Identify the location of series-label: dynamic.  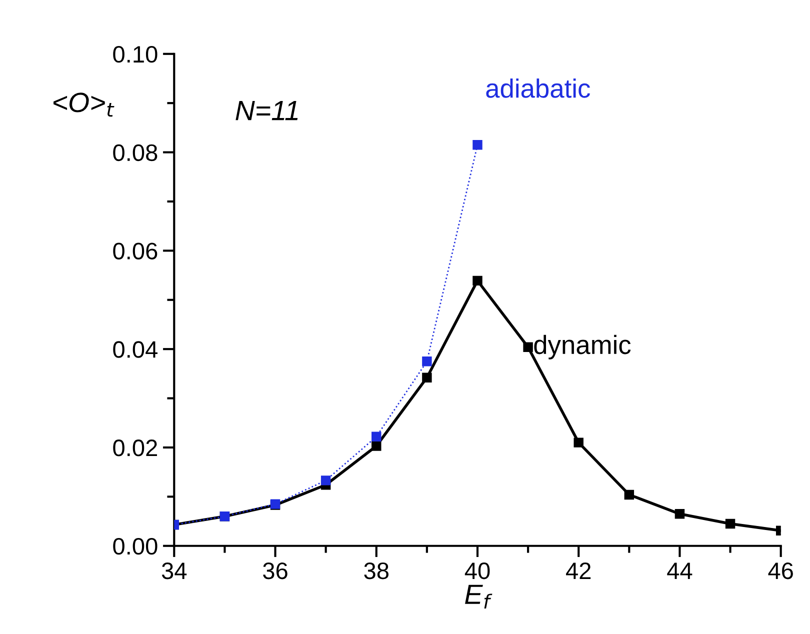
(582, 347).